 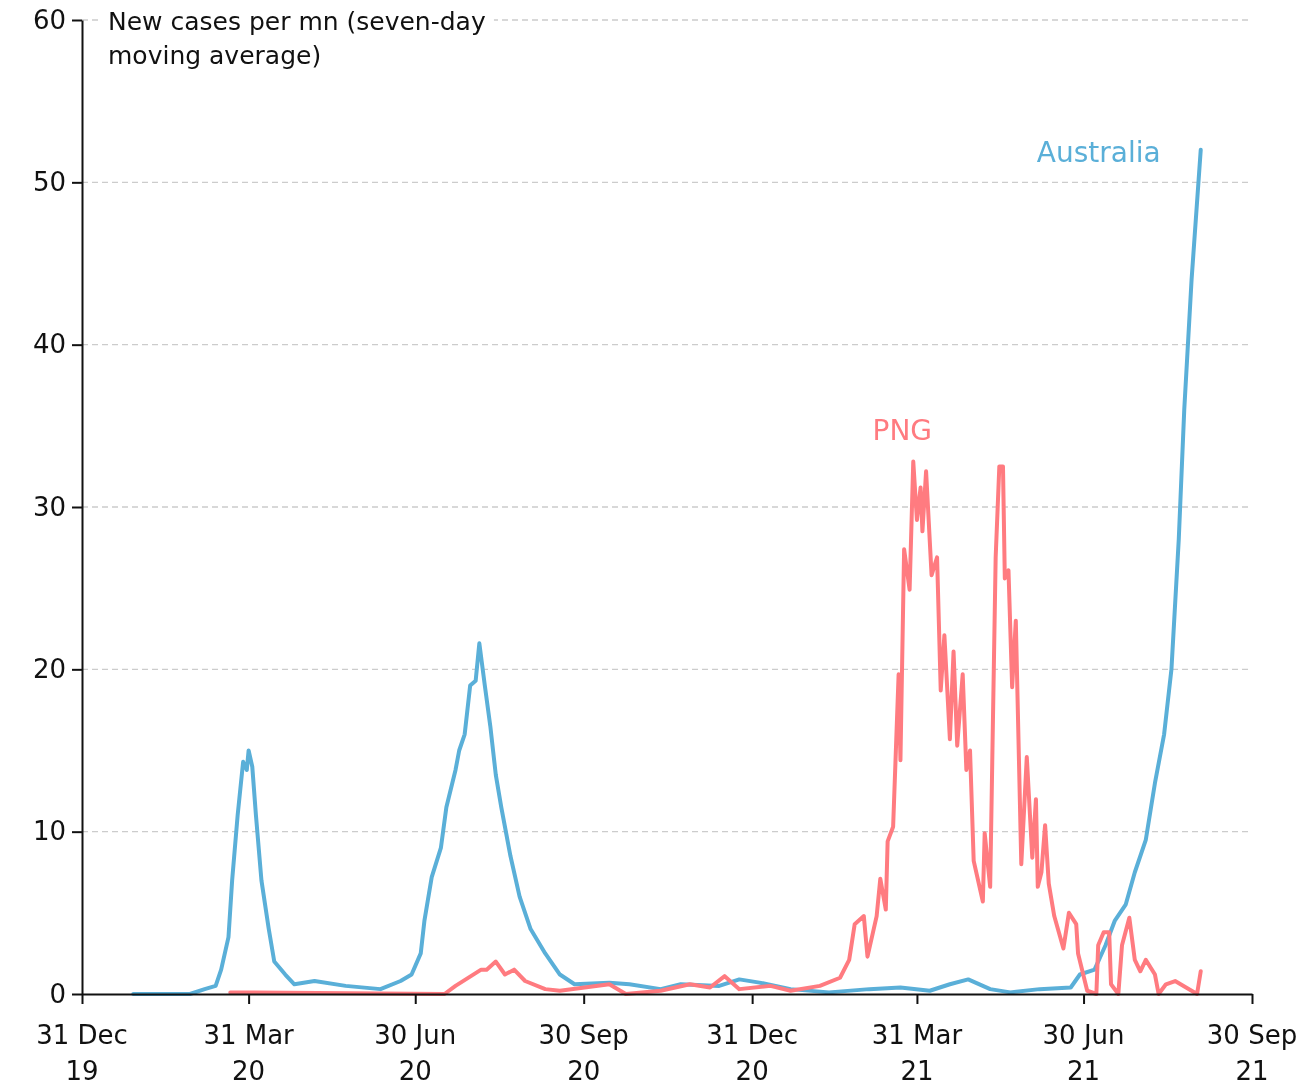 I want to click on x-tick-label: 30 Jun 20, so click(x=415, y=1053).